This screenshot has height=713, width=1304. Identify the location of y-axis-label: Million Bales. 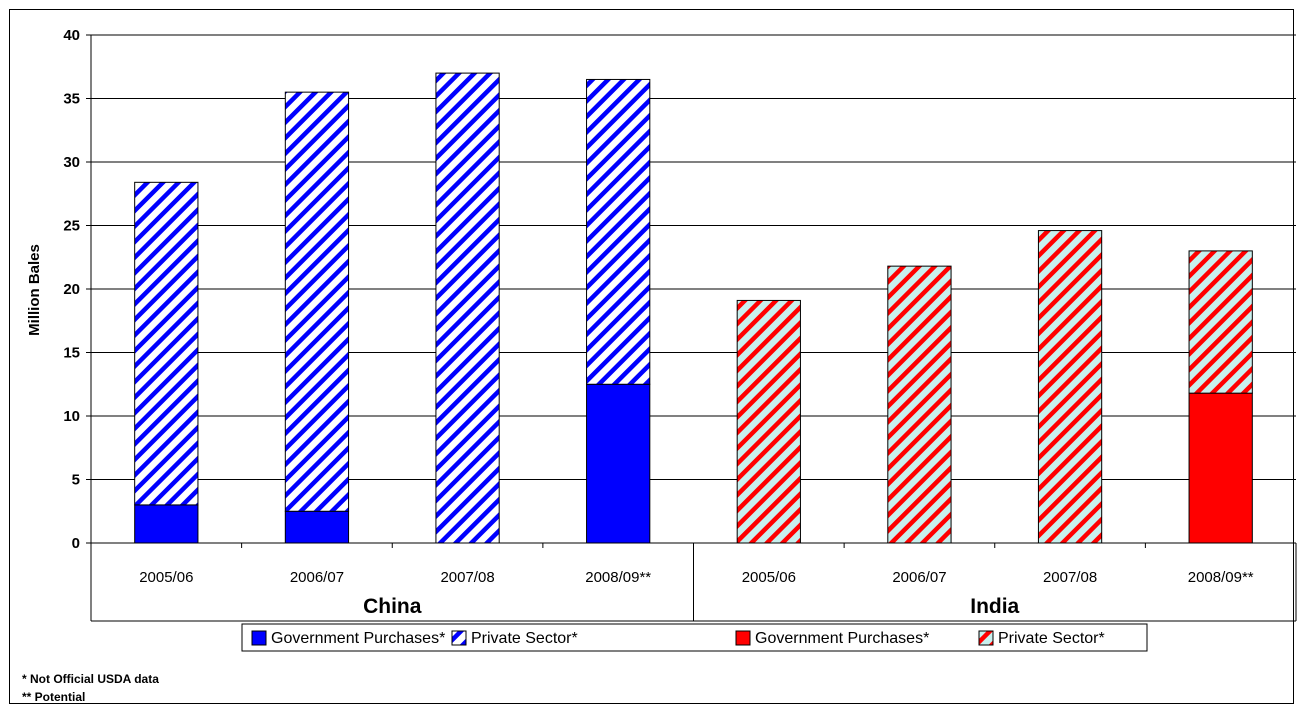
(34, 290).